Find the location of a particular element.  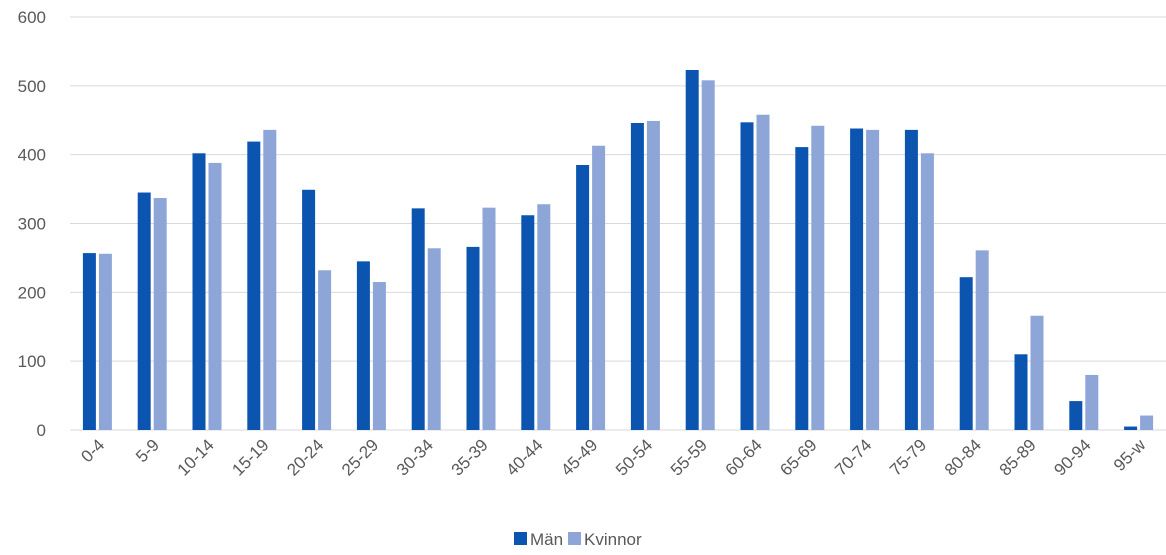

y-tick-label: 300 is located at coordinates (32, 224).